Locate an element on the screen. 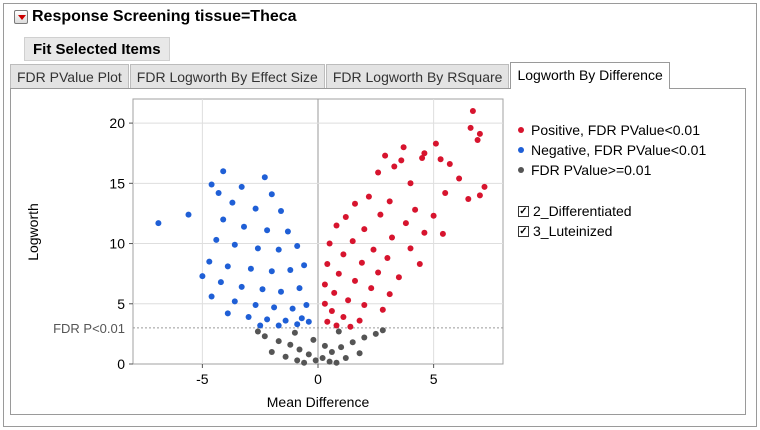 This screenshot has width=760, height=430. filter-3-luteinized: ✓ 3_Luteinized is located at coordinates (575, 231).